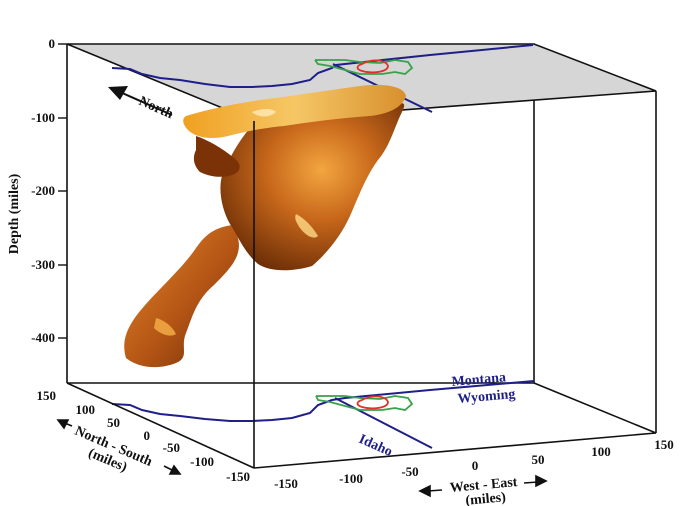  Describe the element at coordinates (372, 66) in the screenshot. I see `top-caldera-outline` at that location.